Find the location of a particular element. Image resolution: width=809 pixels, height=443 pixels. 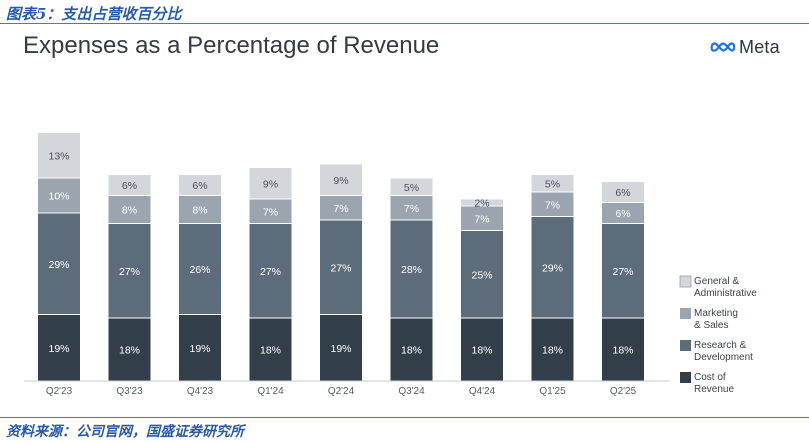

legend-swatch-marketing-sales is located at coordinates (685, 313).